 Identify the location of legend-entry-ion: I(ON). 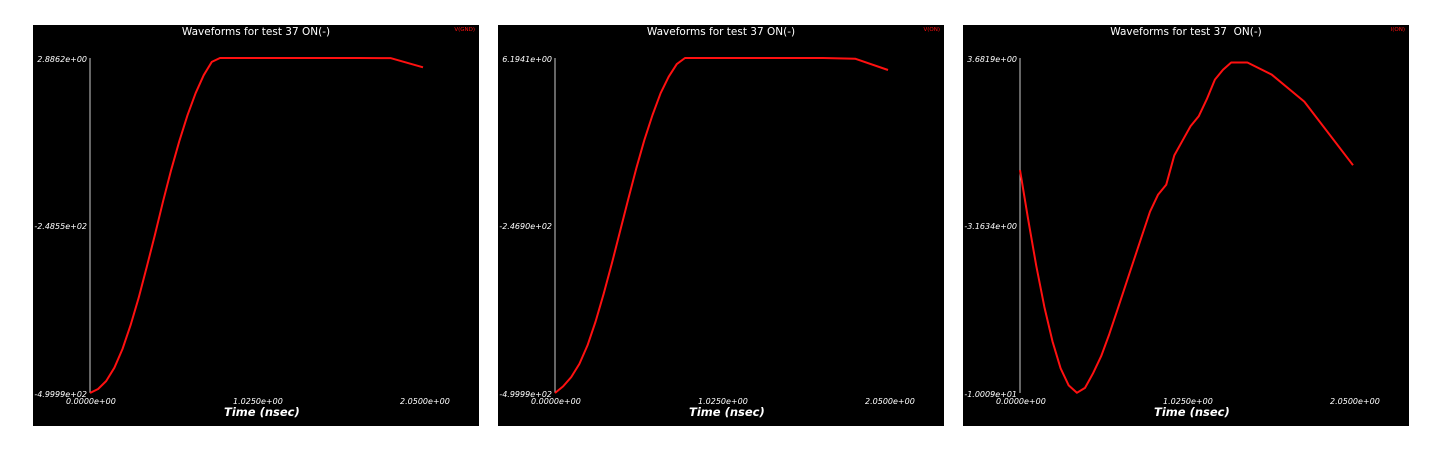
(1397, 30).